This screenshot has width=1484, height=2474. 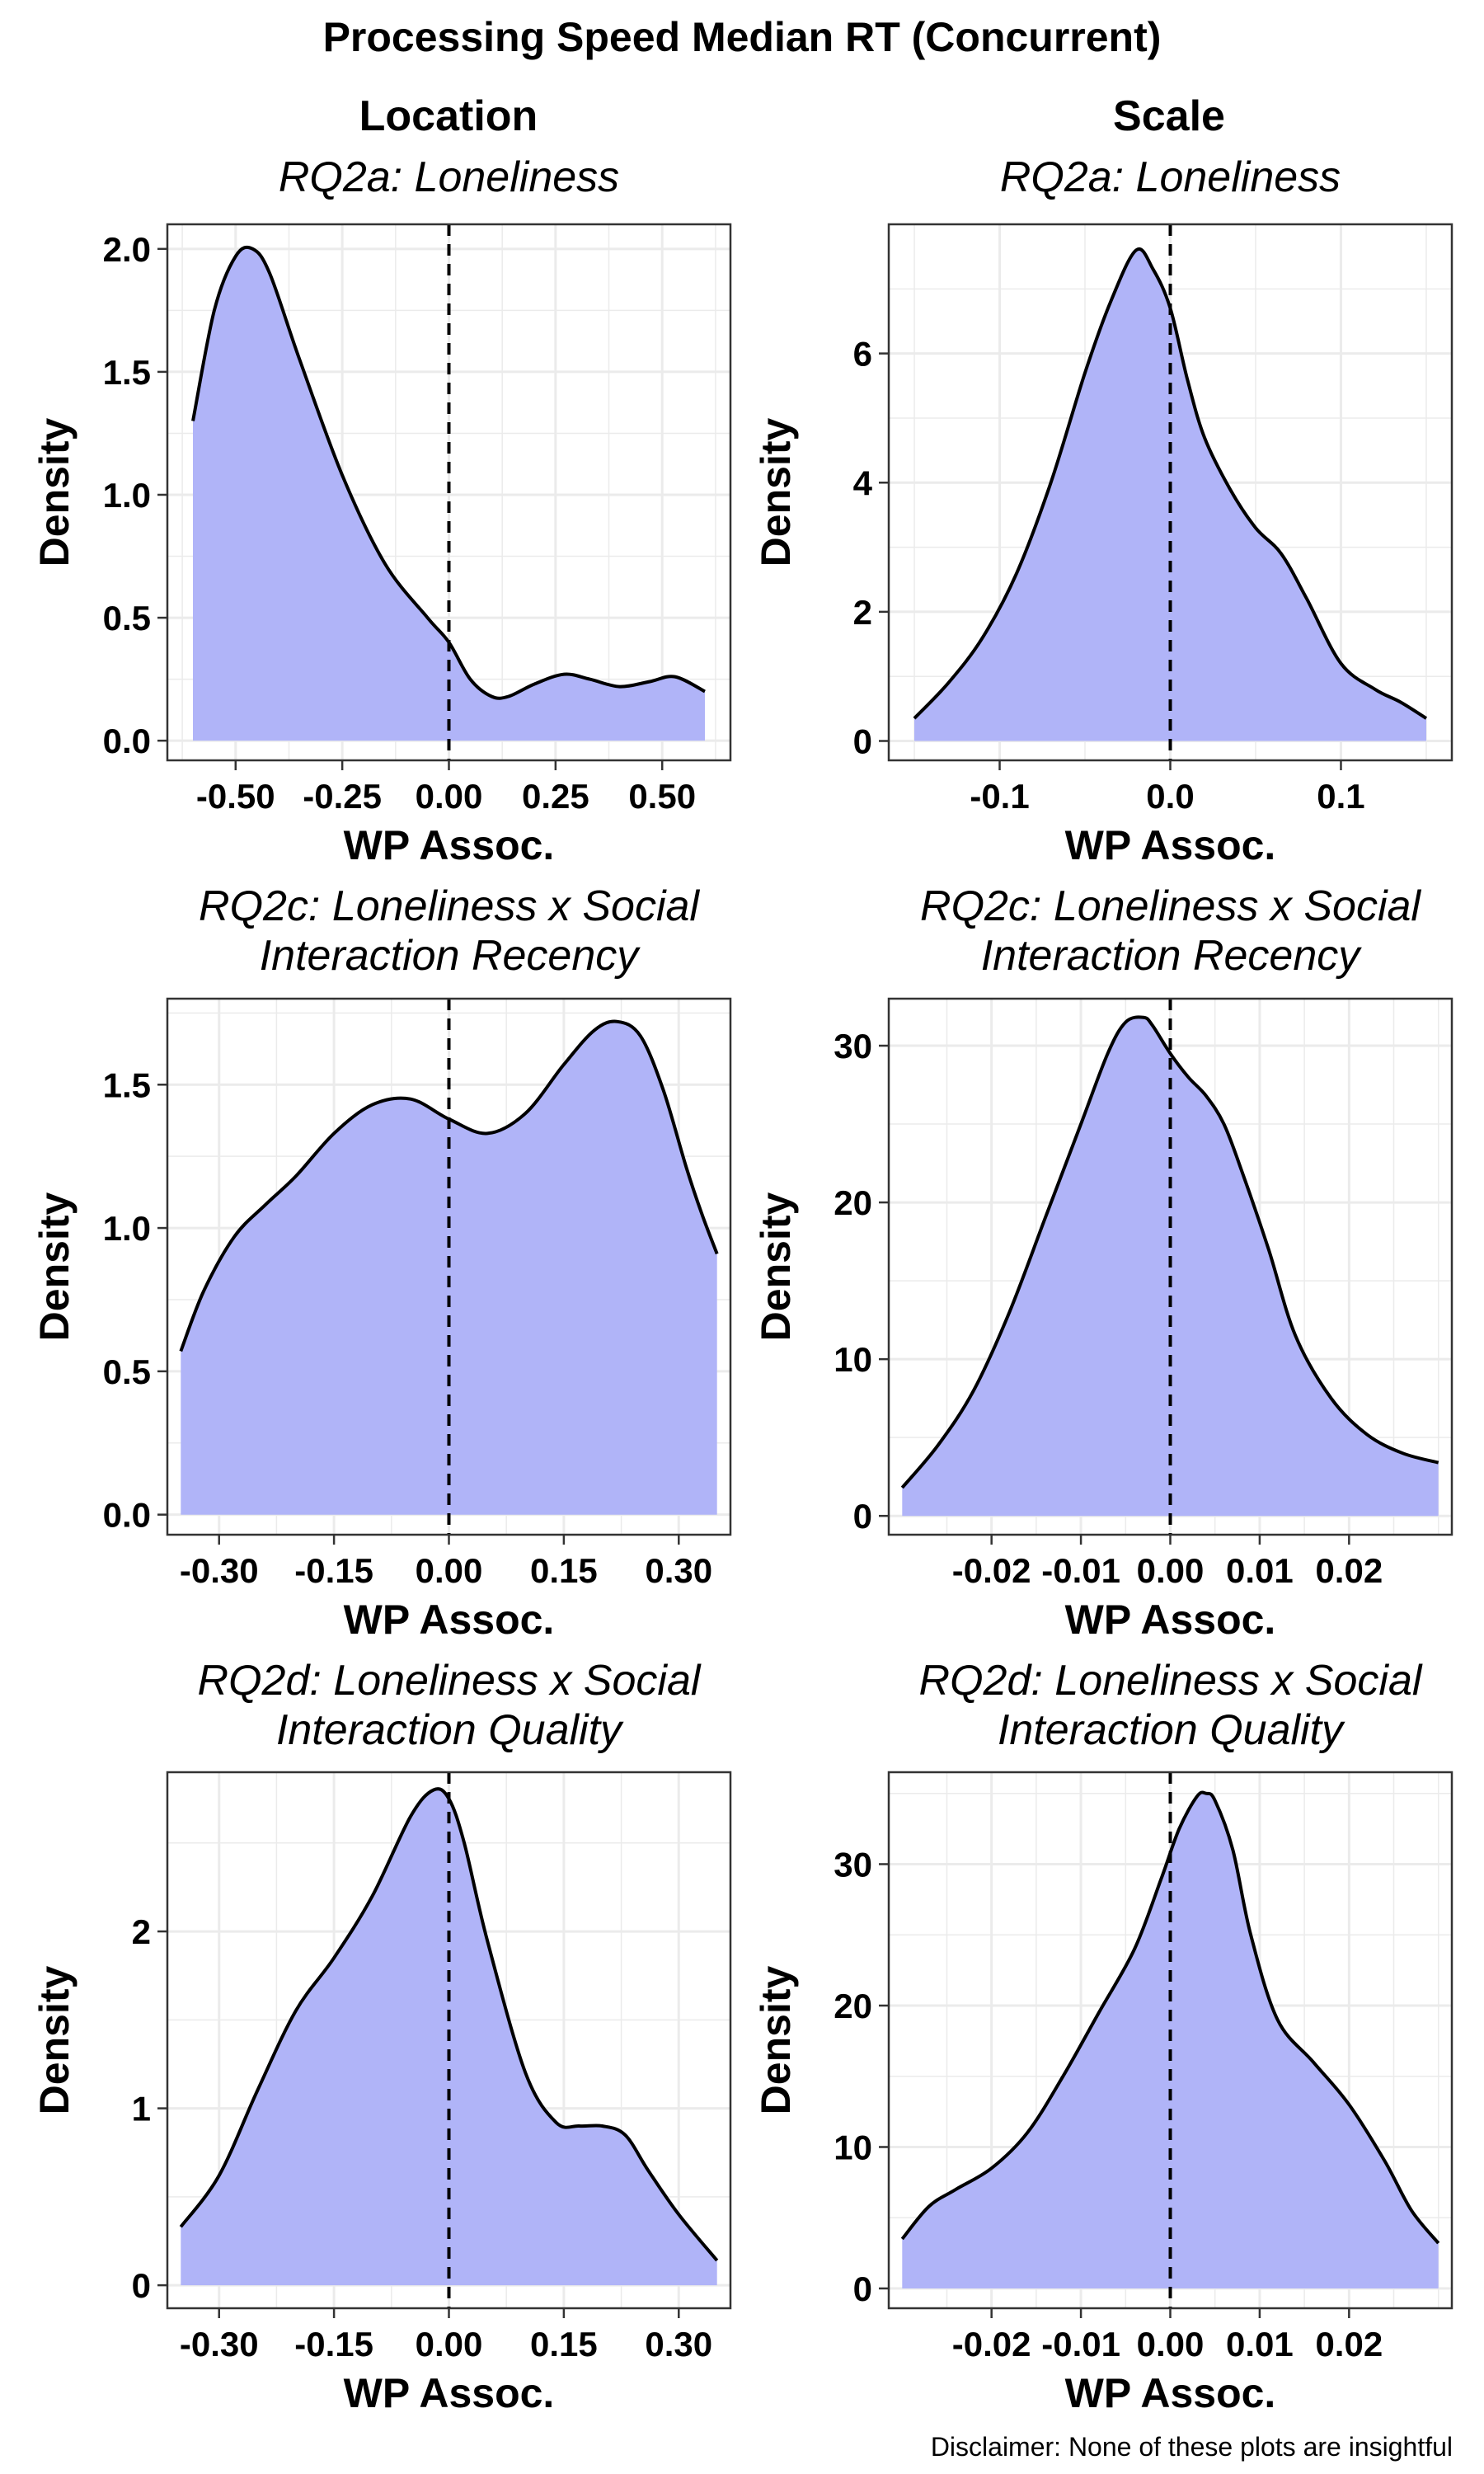 What do you see at coordinates (127, 249) in the screenshot?
I see `y-tick-label: 2.0` at bounding box center [127, 249].